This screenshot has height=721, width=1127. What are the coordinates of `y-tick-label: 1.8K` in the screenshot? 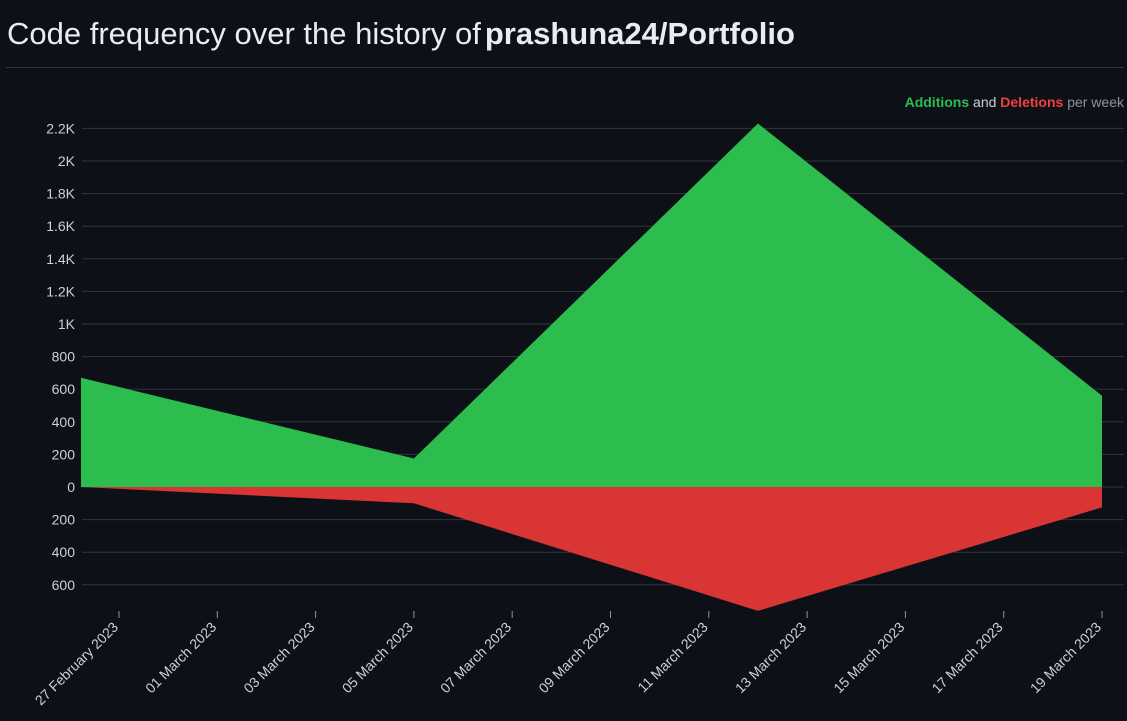 It's located at (60, 194).